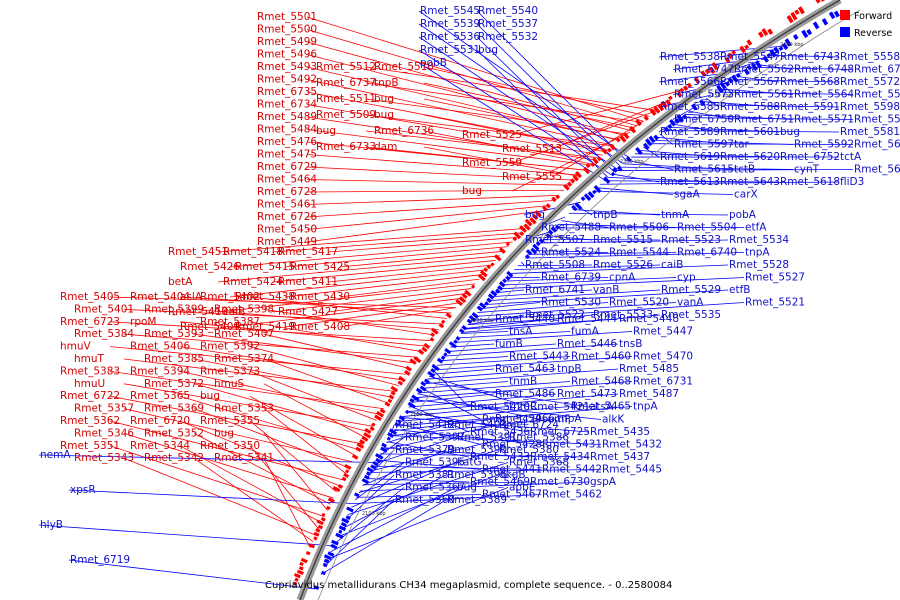 The image size is (900, 600). Describe the element at coordinates (174, 309) in the screenshot. I see `gene-label: Rmet_5399` at that location.